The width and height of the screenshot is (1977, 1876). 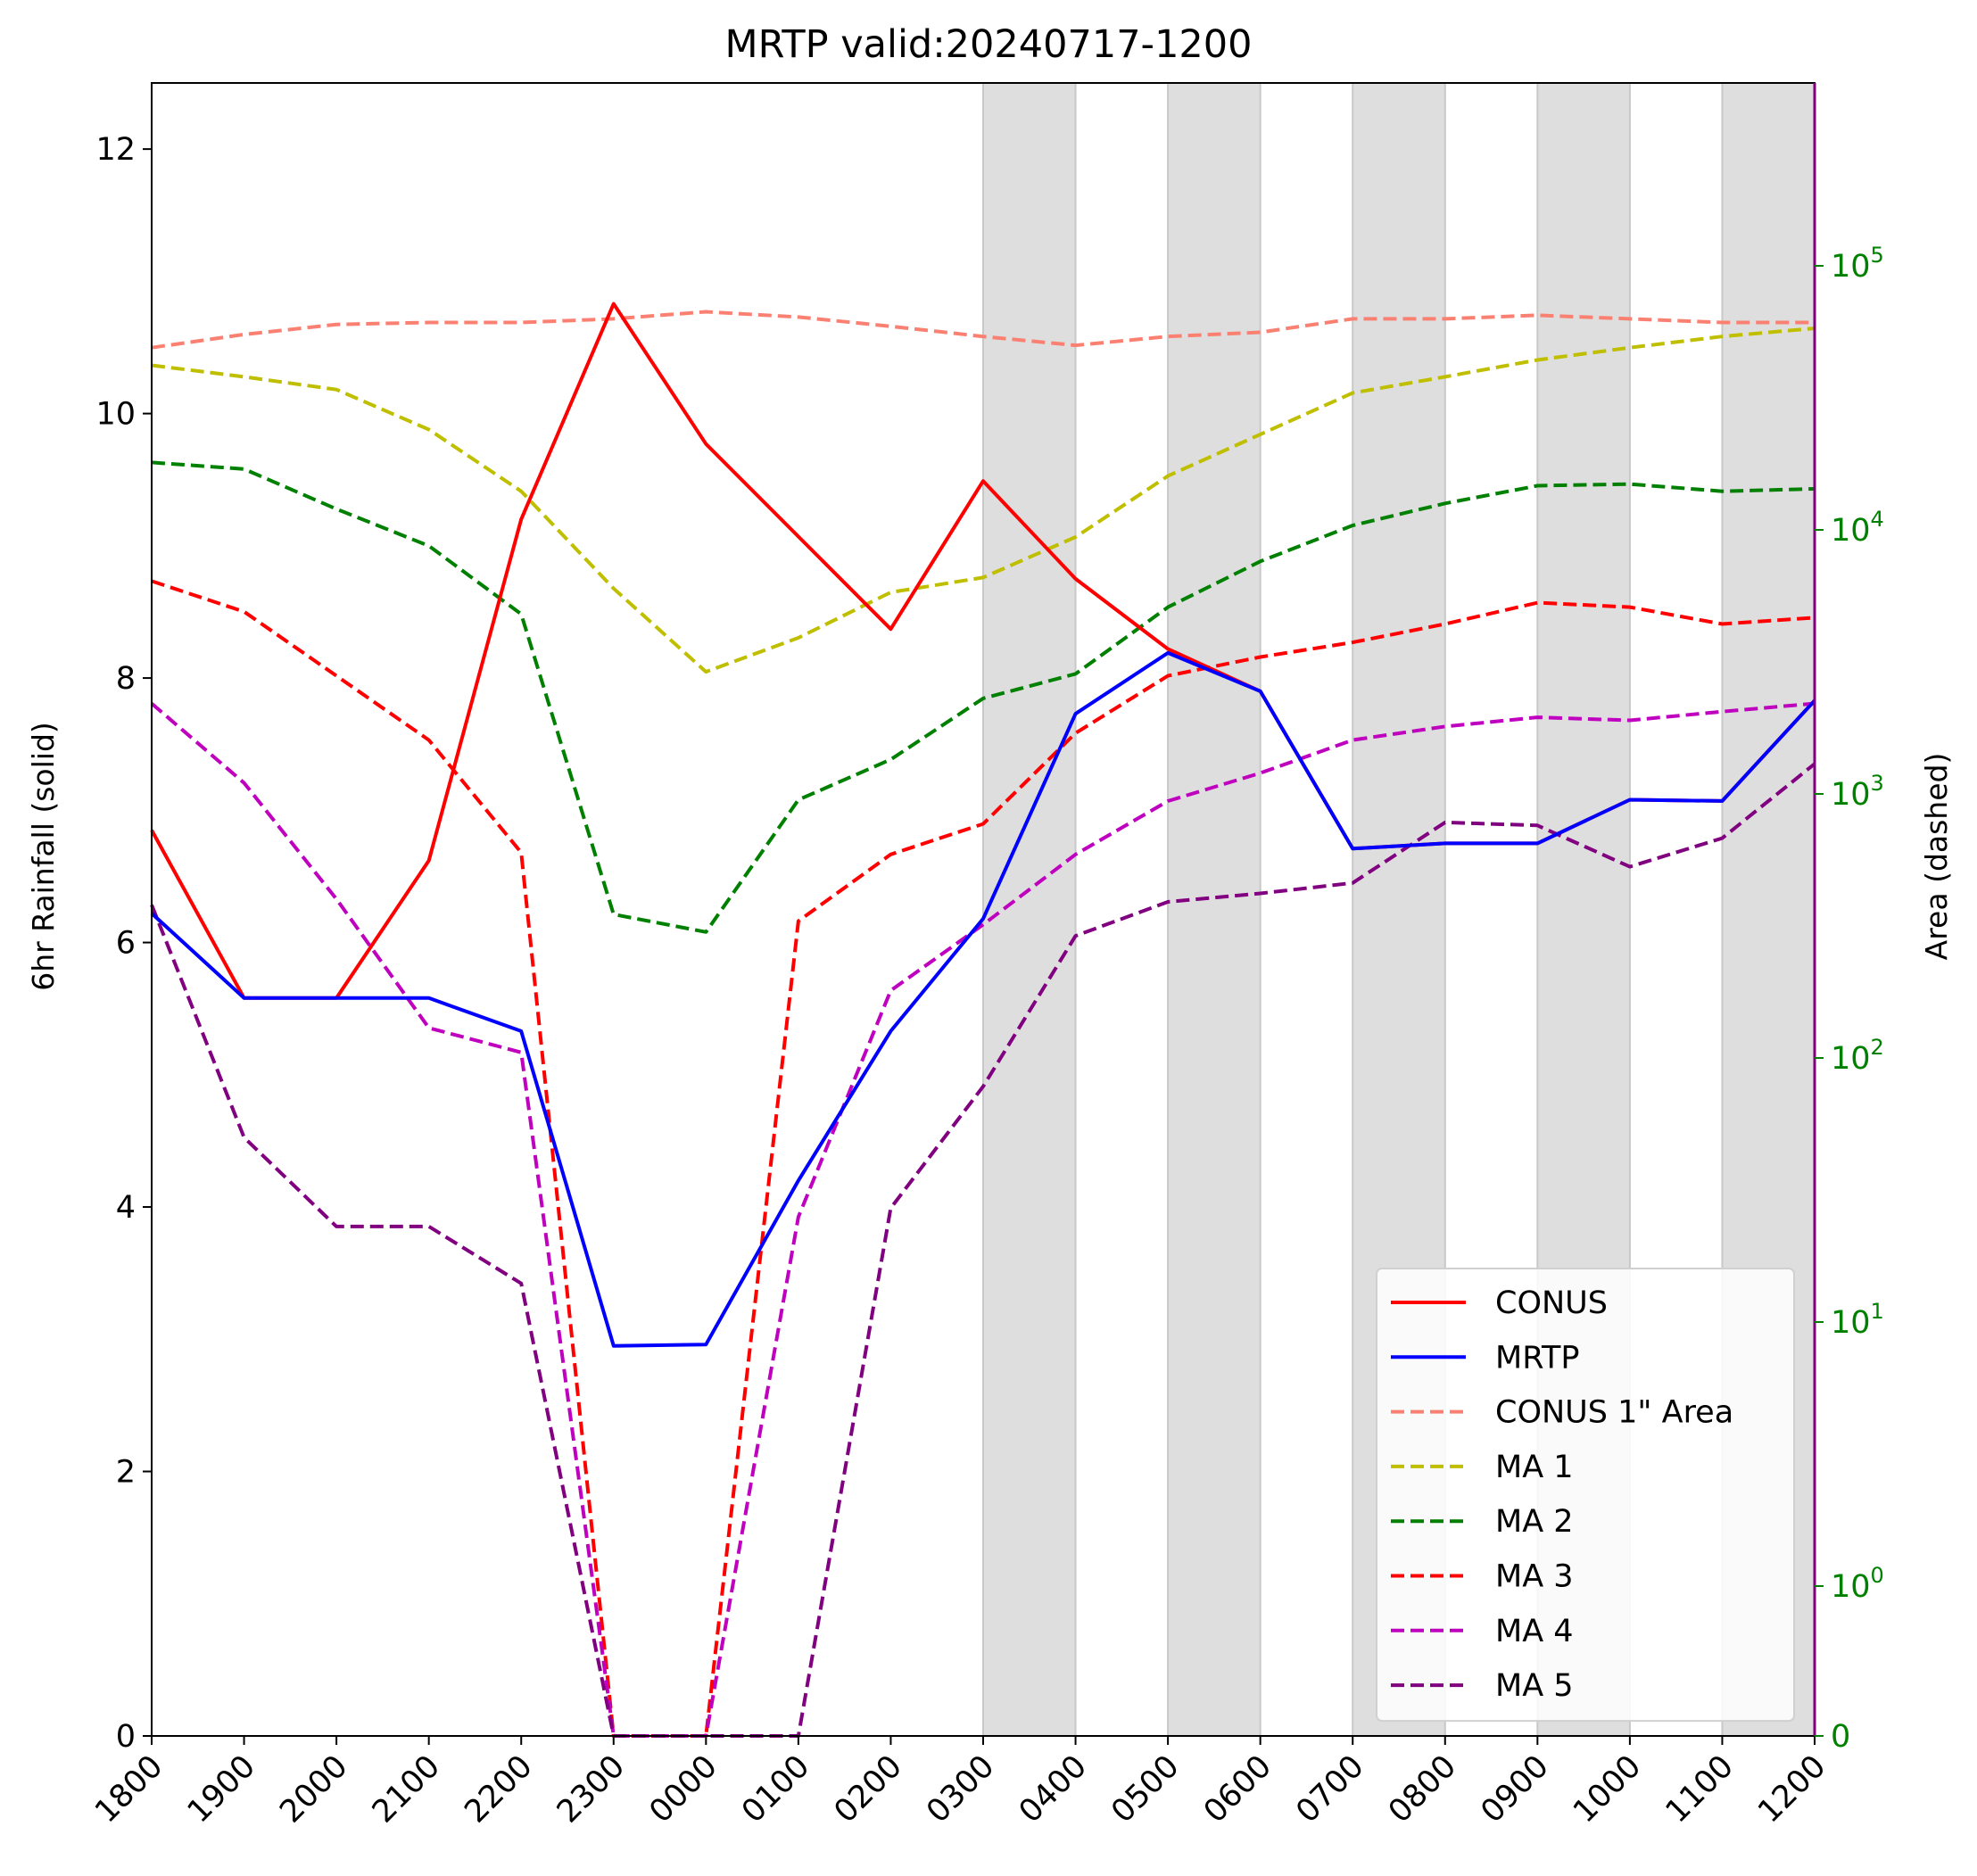 I want to click on y-tick-label-left-10: 10, so click(x=115, y=415).